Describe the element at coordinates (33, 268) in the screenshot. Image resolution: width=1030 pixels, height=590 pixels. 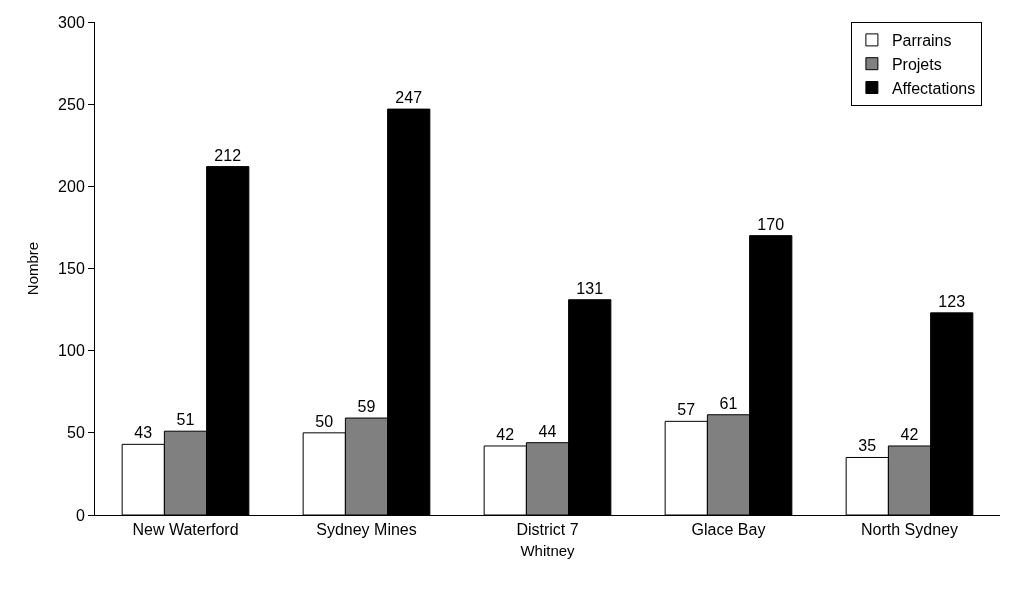
I see `y-axis-title: Nombre` at that location.